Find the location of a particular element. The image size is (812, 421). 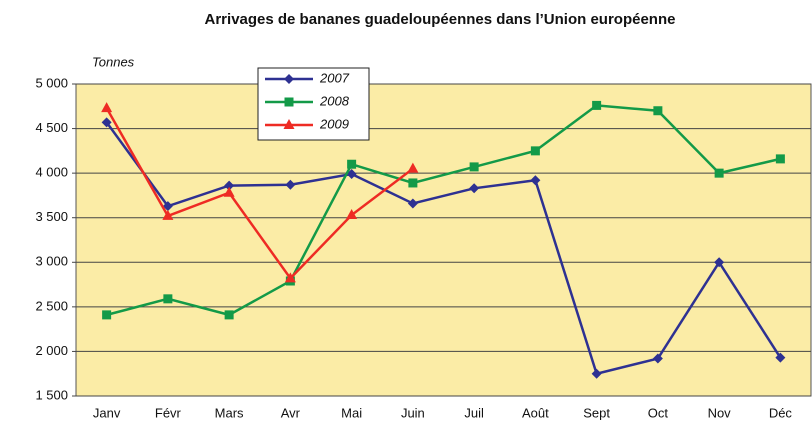

x-tick-label: Févr is located at coordinates (168, 412).